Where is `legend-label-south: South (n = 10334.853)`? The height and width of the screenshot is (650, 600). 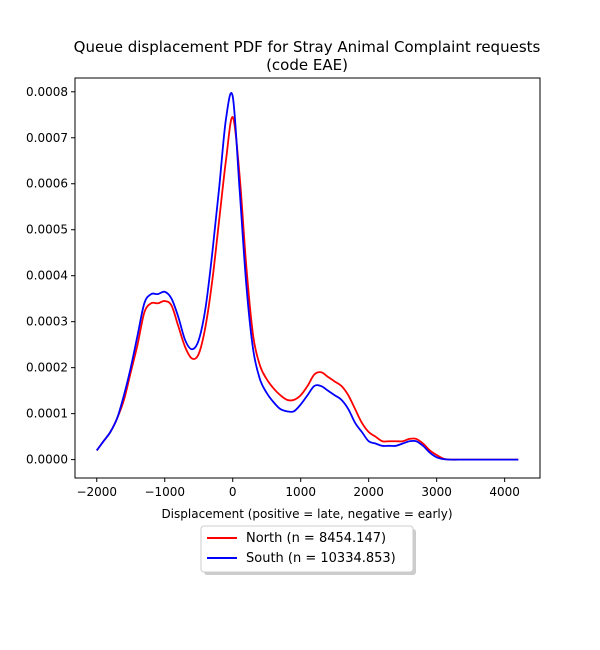 legend-label-south: South (n = 10334.853) is located at coordinates (321, 558).